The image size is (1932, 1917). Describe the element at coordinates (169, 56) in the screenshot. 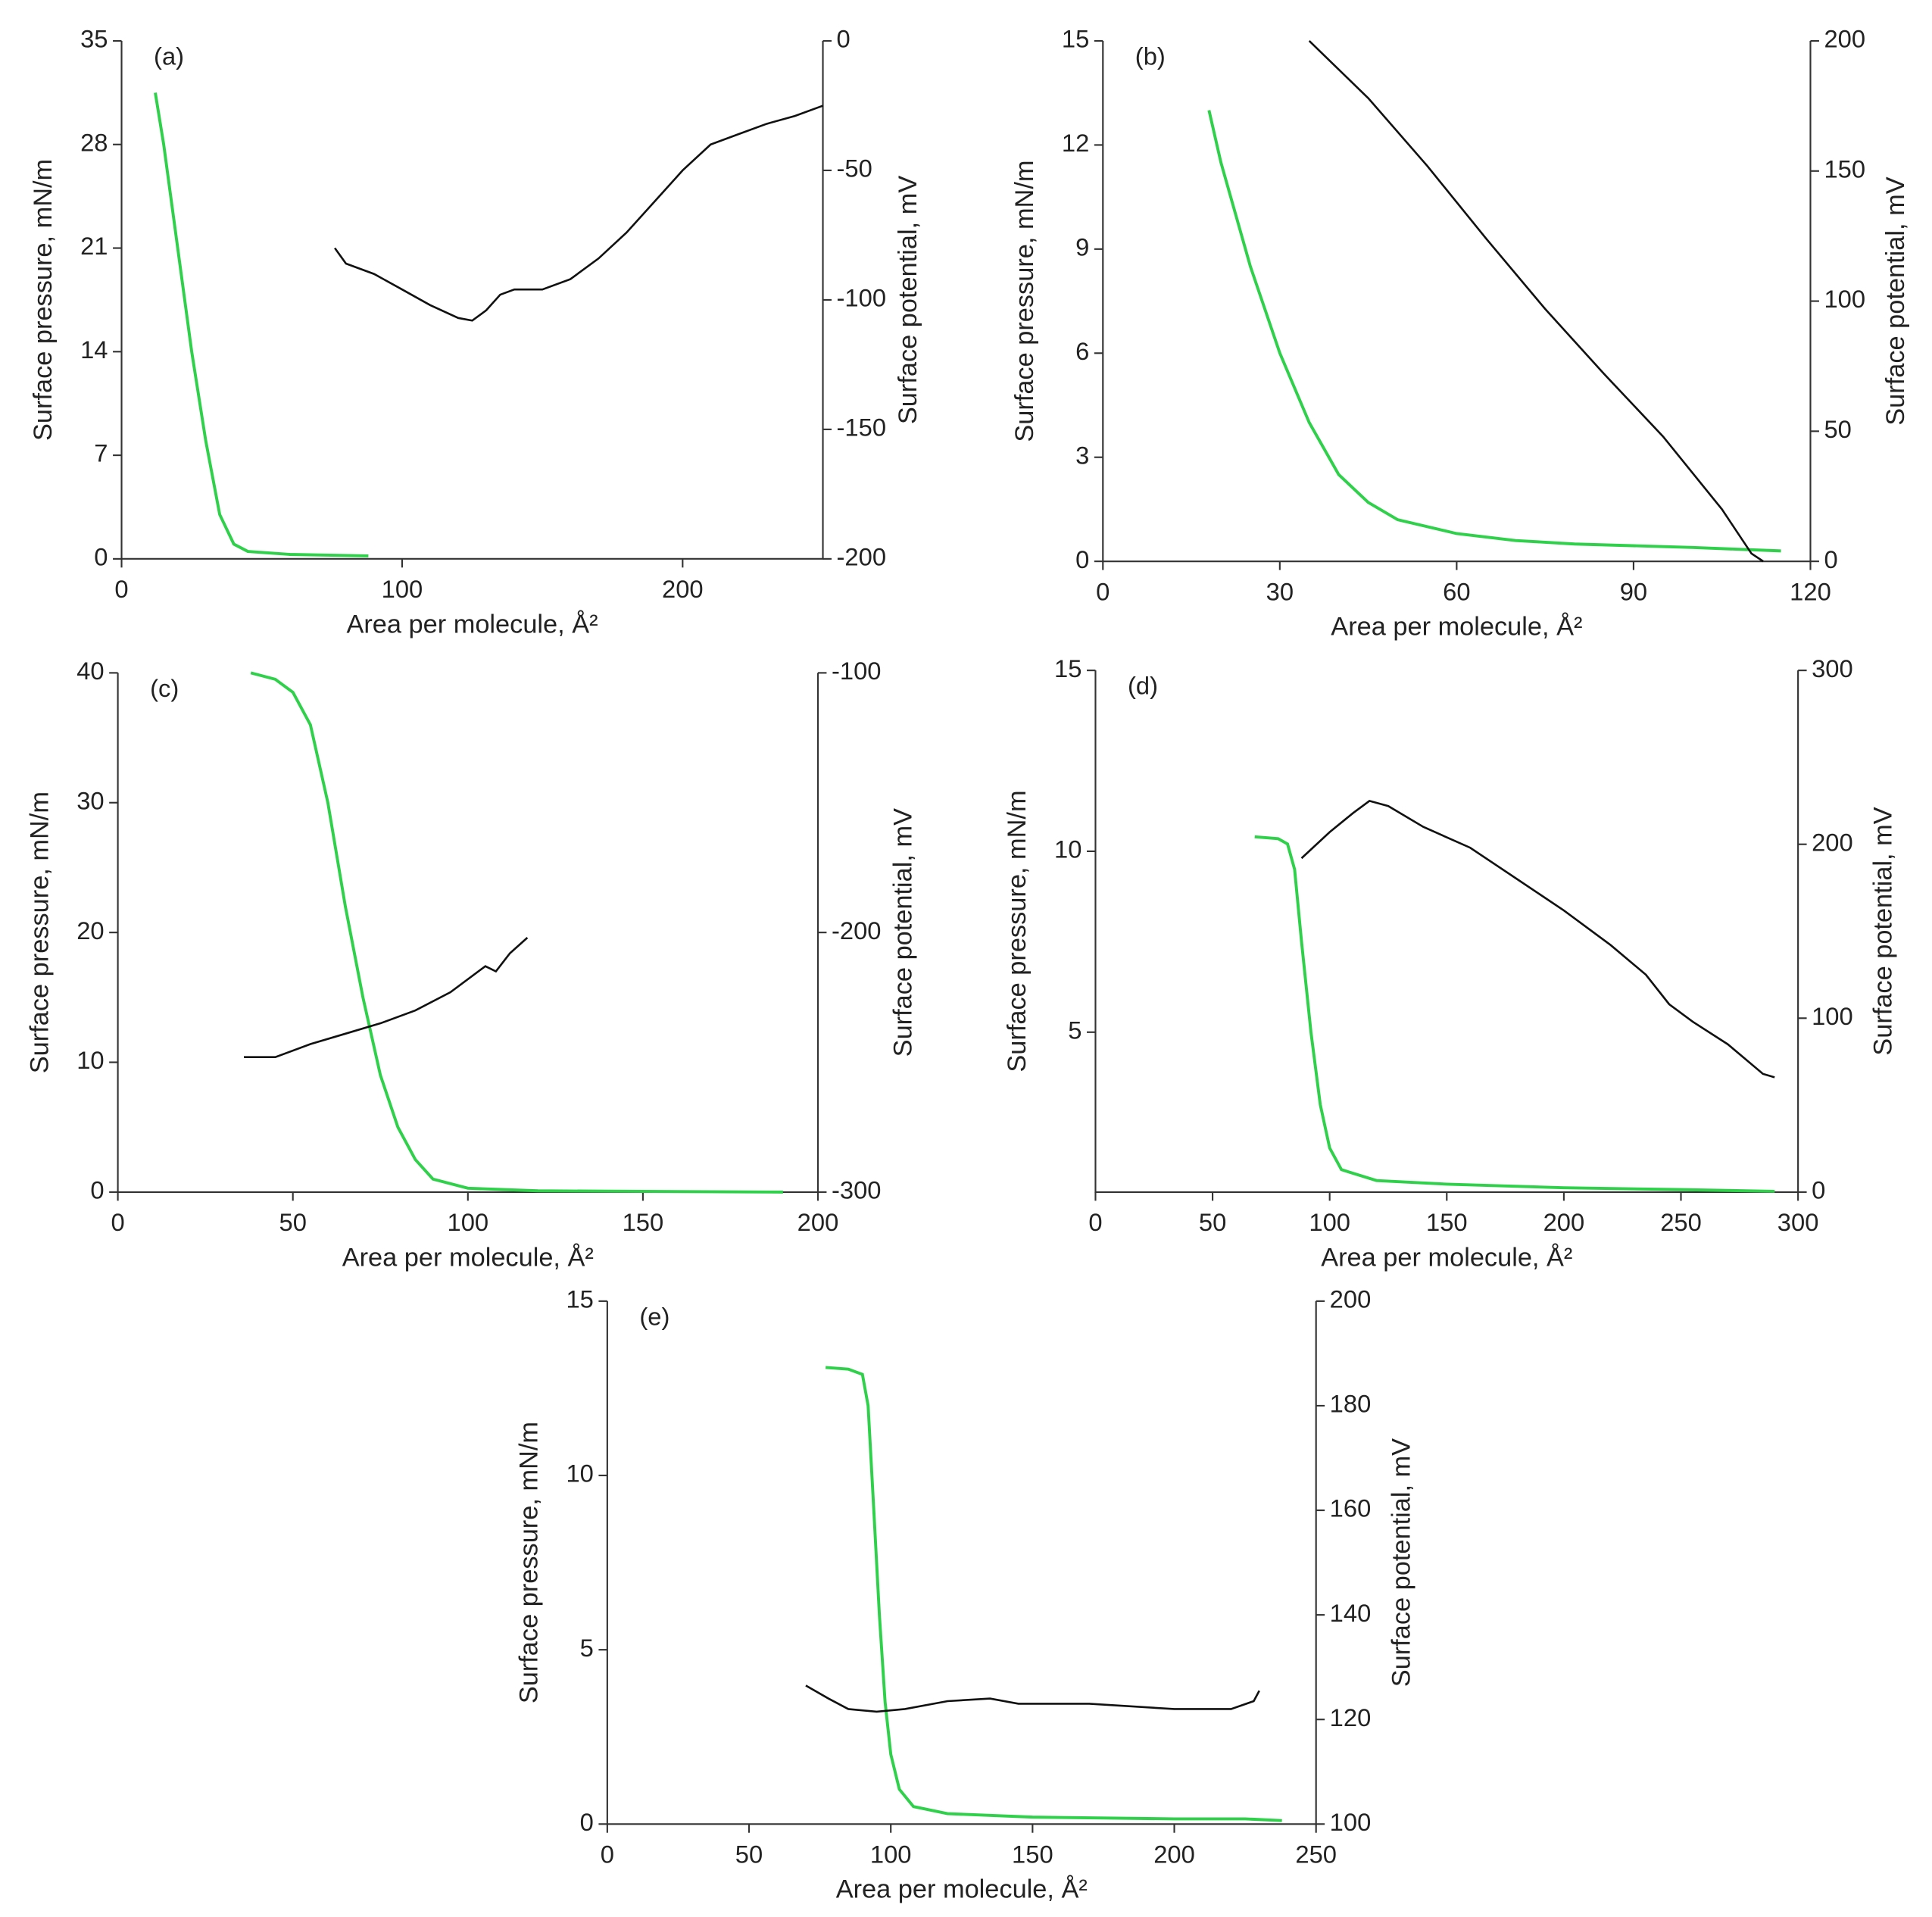

I see `panel-label: (a)` at that location.